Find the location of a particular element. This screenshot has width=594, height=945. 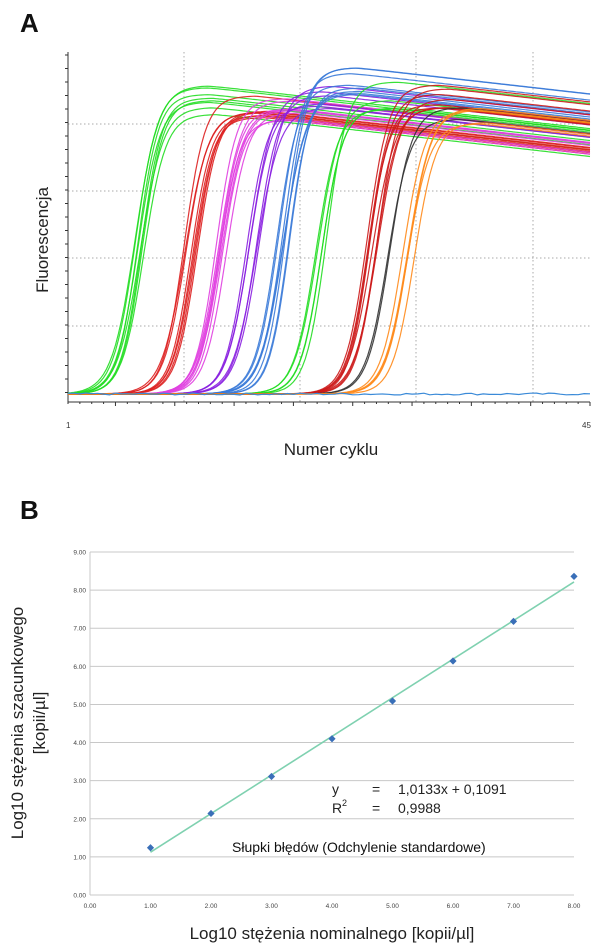

b-x-tick-label: 2.00 is located at coordinates (211, 906).